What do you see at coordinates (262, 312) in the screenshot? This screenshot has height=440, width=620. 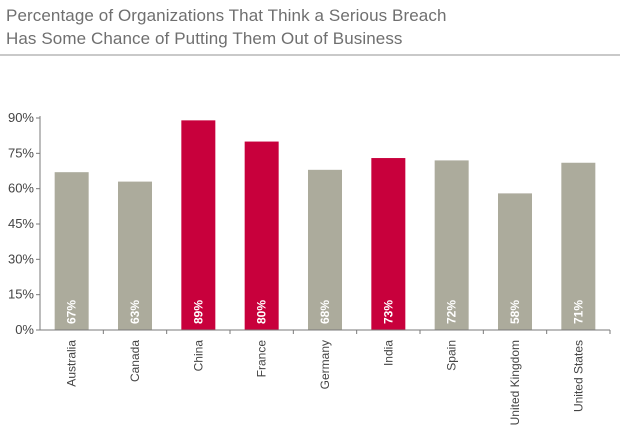 I see `data-label: 80%` at bounding box center [262, 312].